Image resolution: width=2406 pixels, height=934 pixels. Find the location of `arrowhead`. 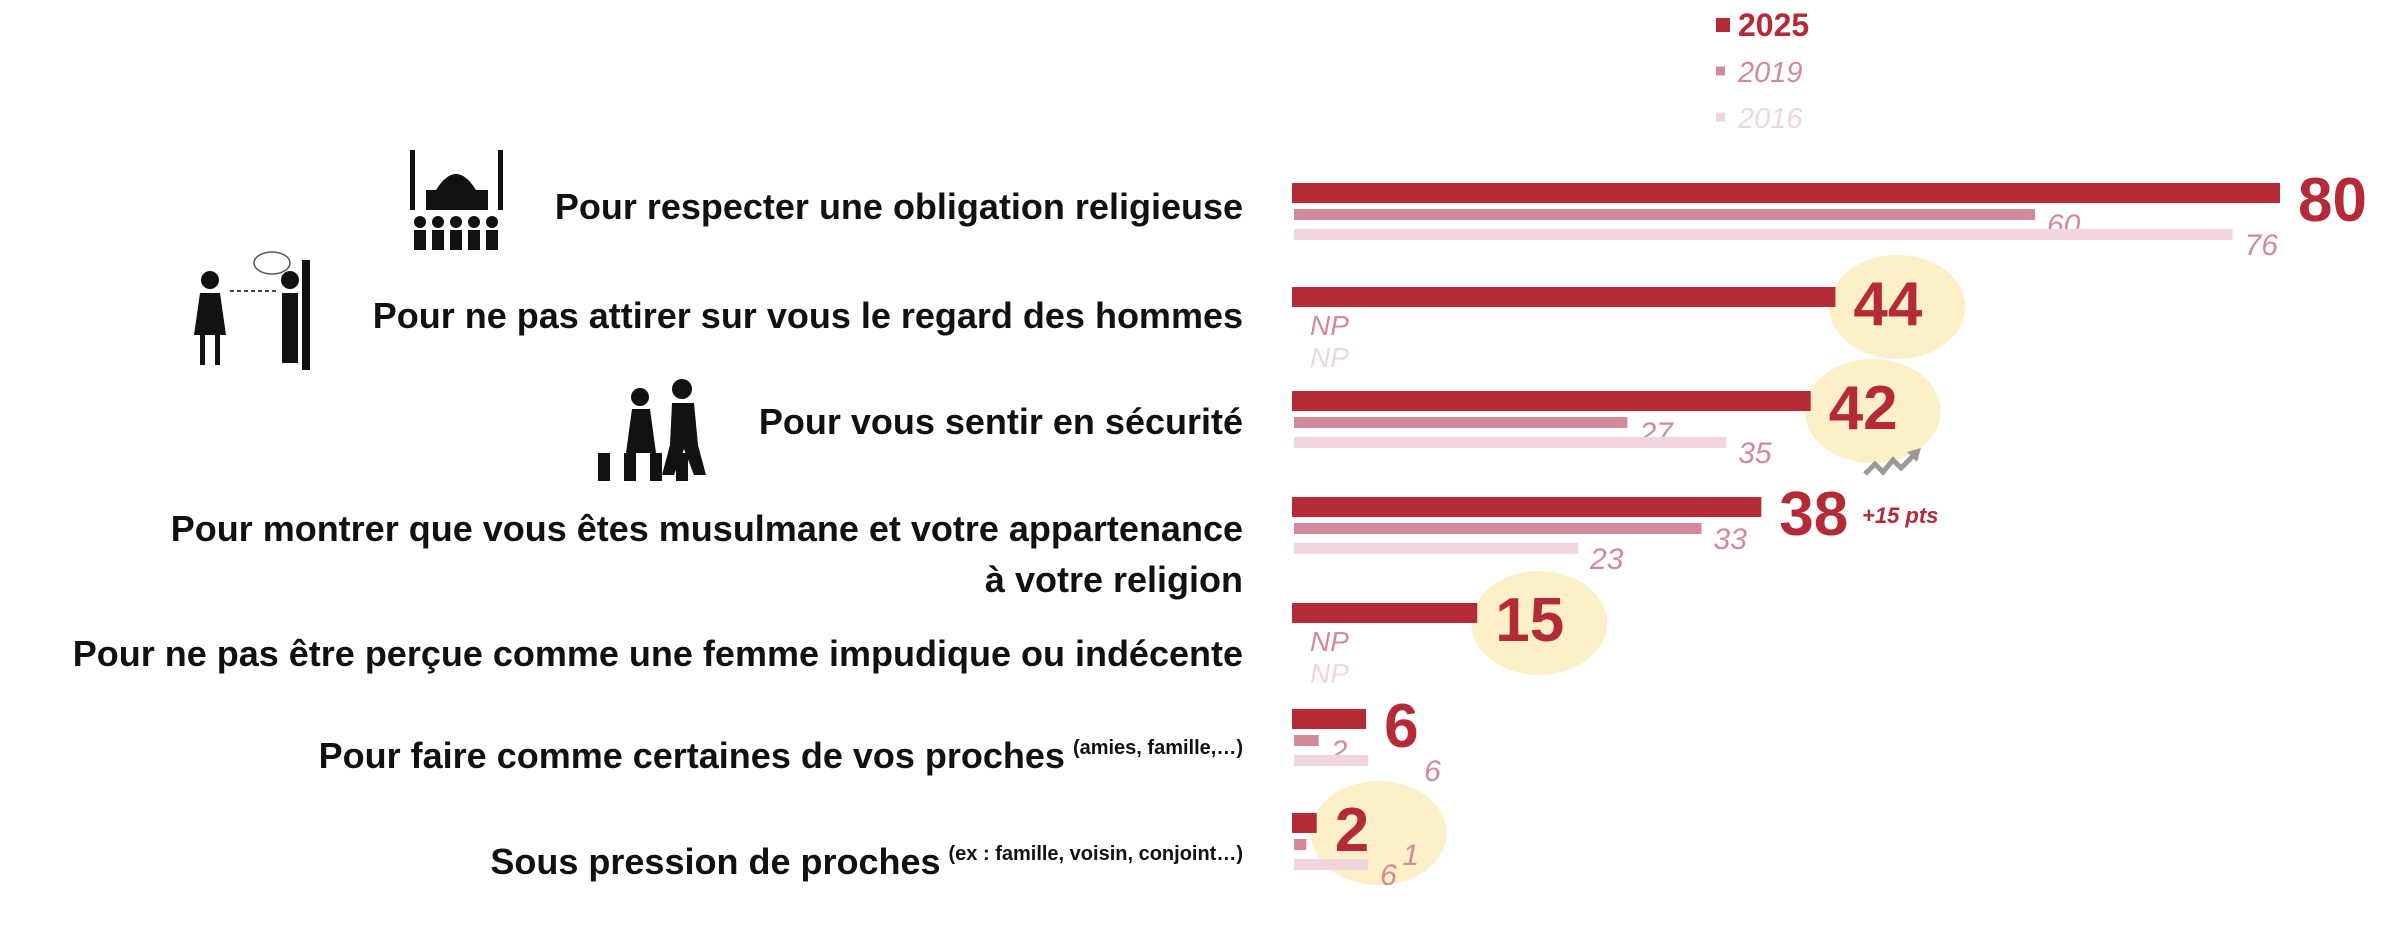

arrowhead is located at coordinates (1914, 455).